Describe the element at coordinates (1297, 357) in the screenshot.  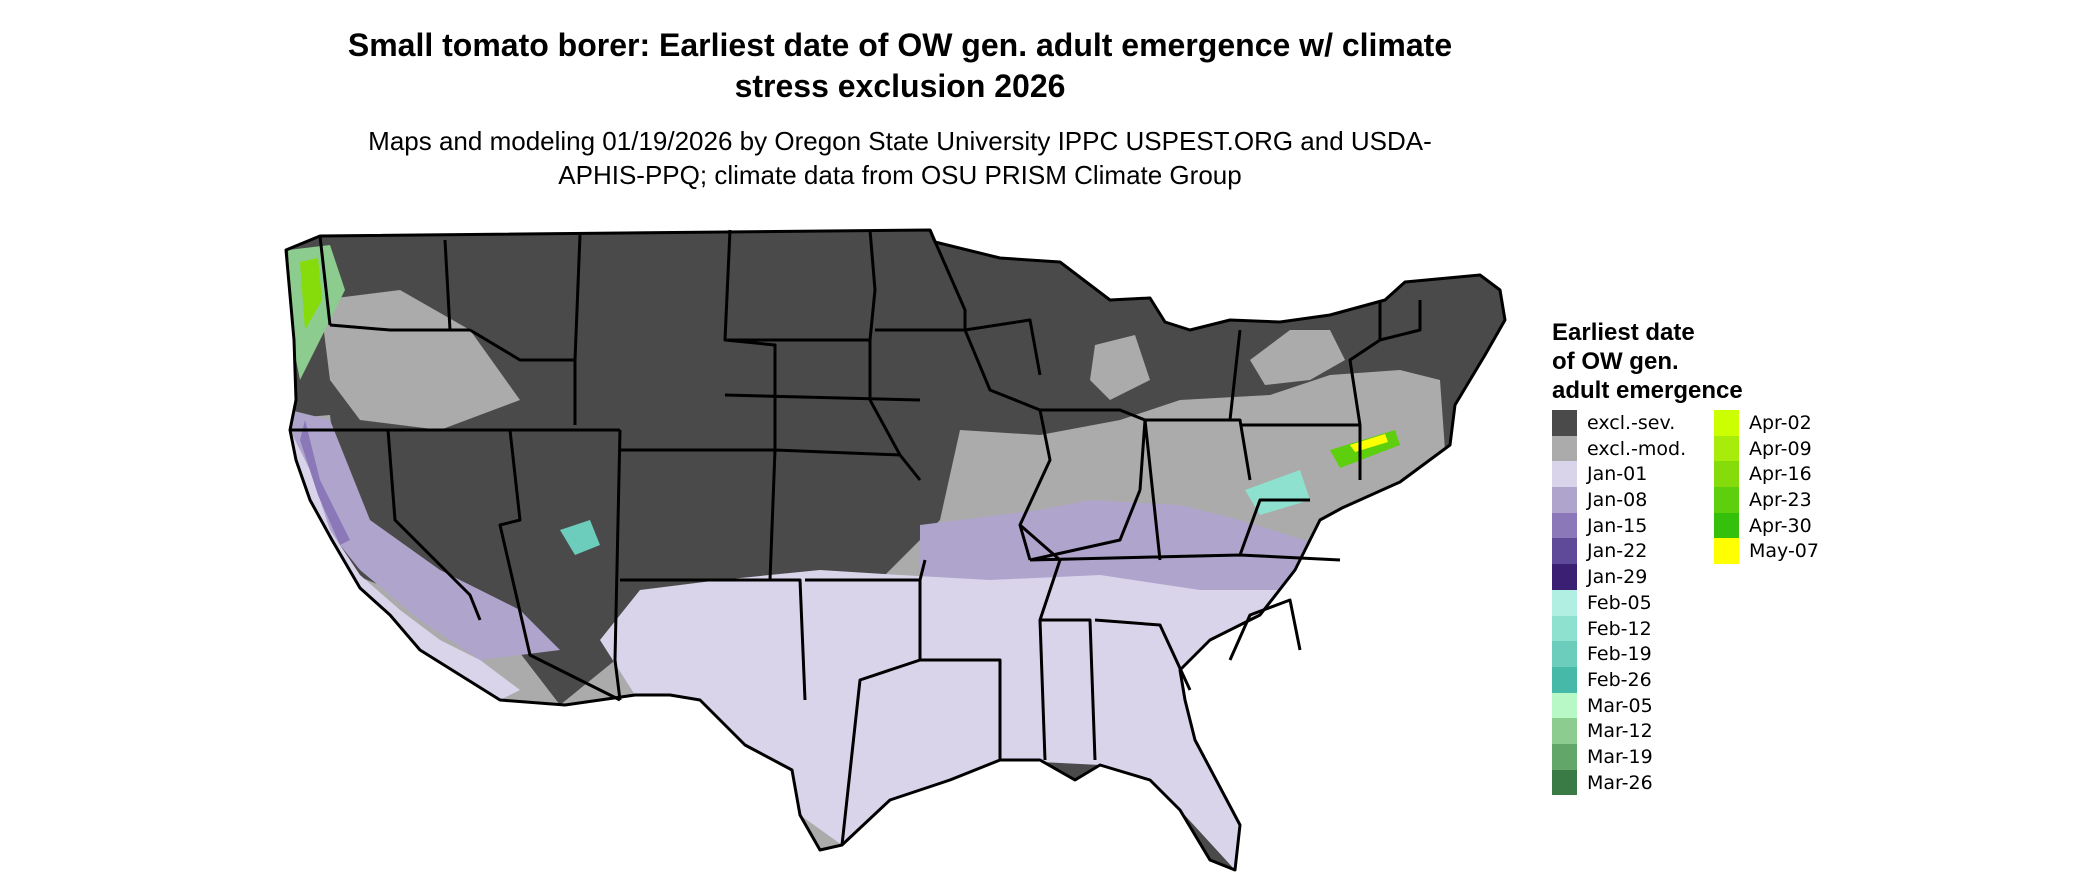
I see `moderate-exclusion-northeast` at that location.